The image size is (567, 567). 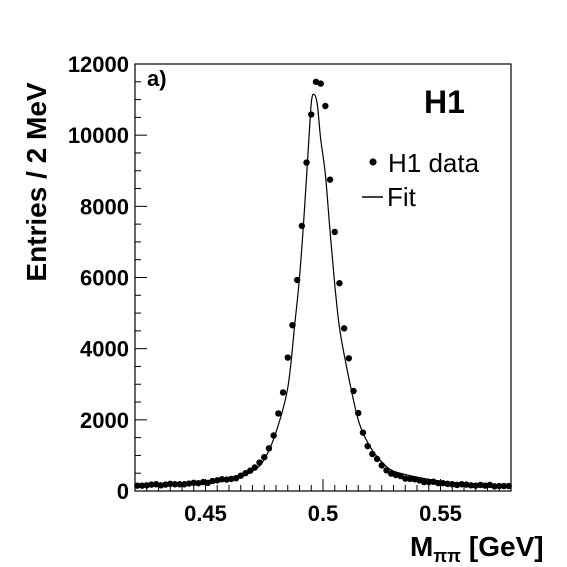 What do you see at coordinates (421, 180) in the screenshot?
I see `legend: H1 data Fit` at bounding box center [421, 180].